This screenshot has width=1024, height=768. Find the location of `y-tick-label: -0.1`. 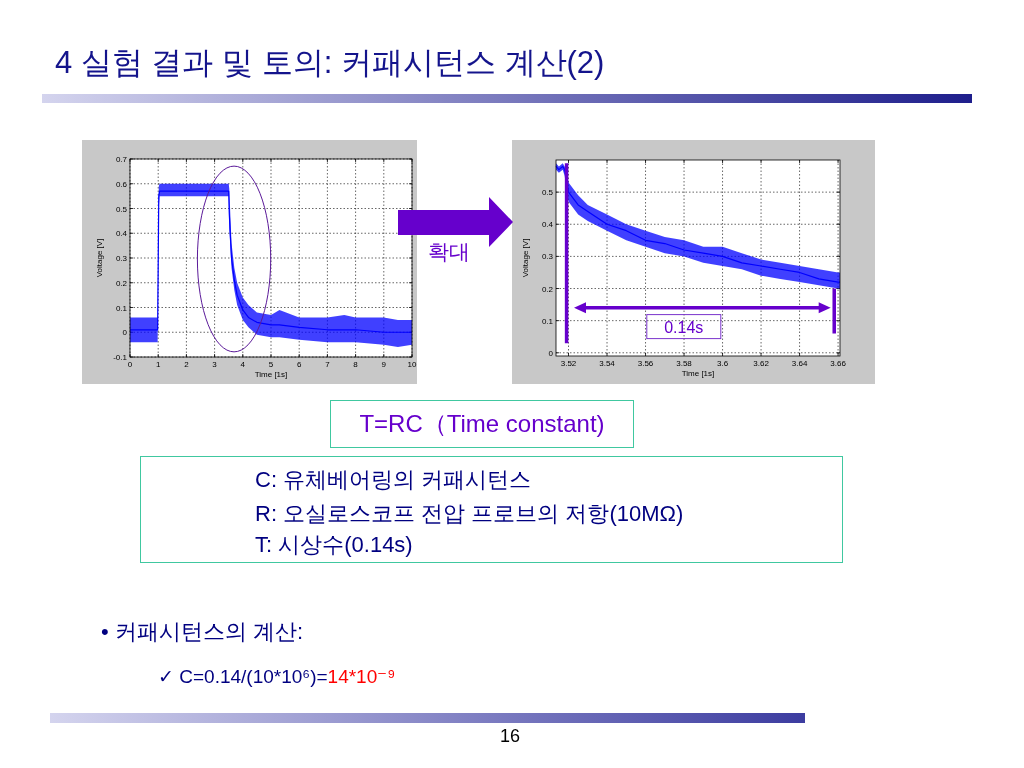

y-tick-label: -0.1 is located at coordinates (120, 357).